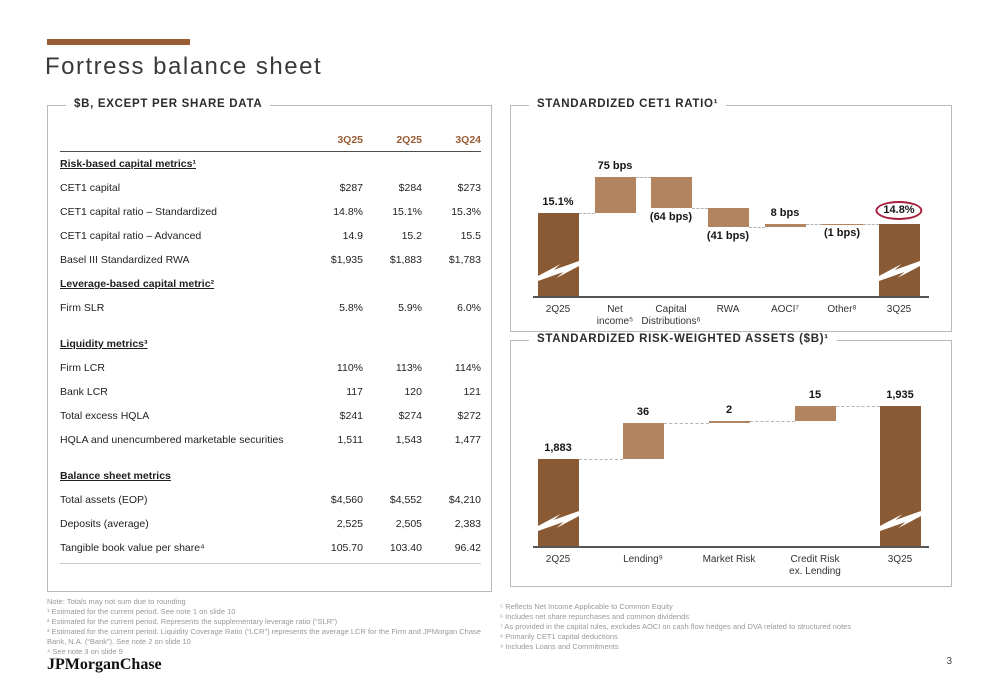 This screenshot has height=685, width=1000. What do you see at coordinates (85, 651) in the screenshot?
I see `footnote-4: ⁴ See note 3 on slide 9` at bounding box center [85, 651].